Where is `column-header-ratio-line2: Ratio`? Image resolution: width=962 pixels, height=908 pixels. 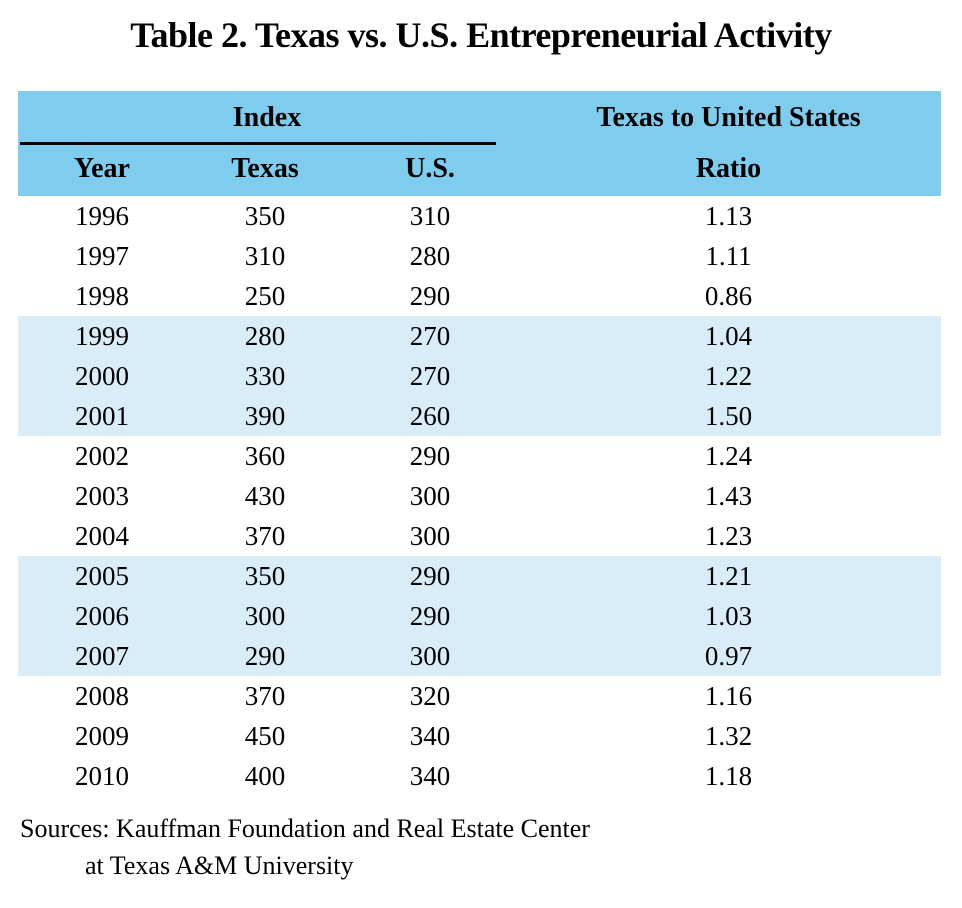 column-header-ratio-line2: Ratio is located at coordinates (728, 168).